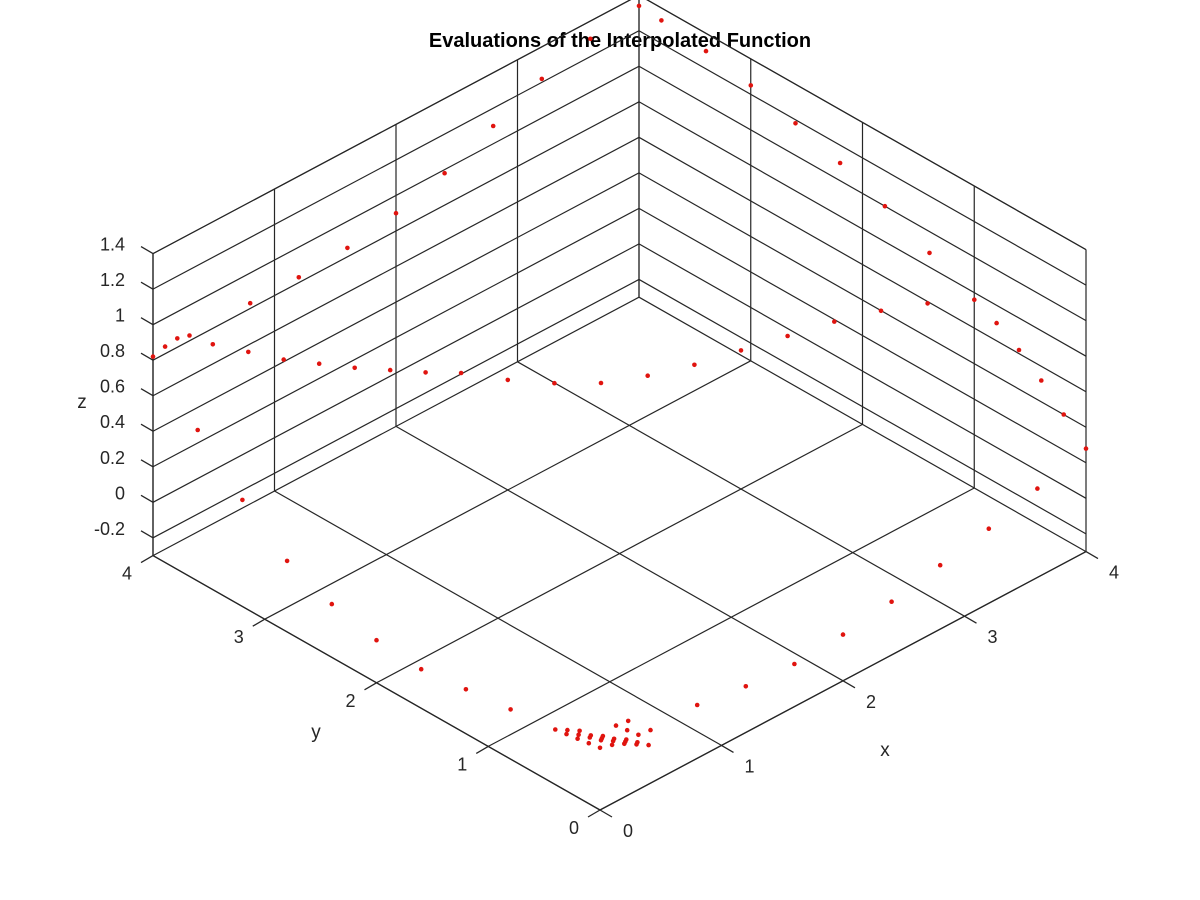  Describe the element at coordinates (628, 831) in the screenshot. I see `x-tick-label: 0` at that location.